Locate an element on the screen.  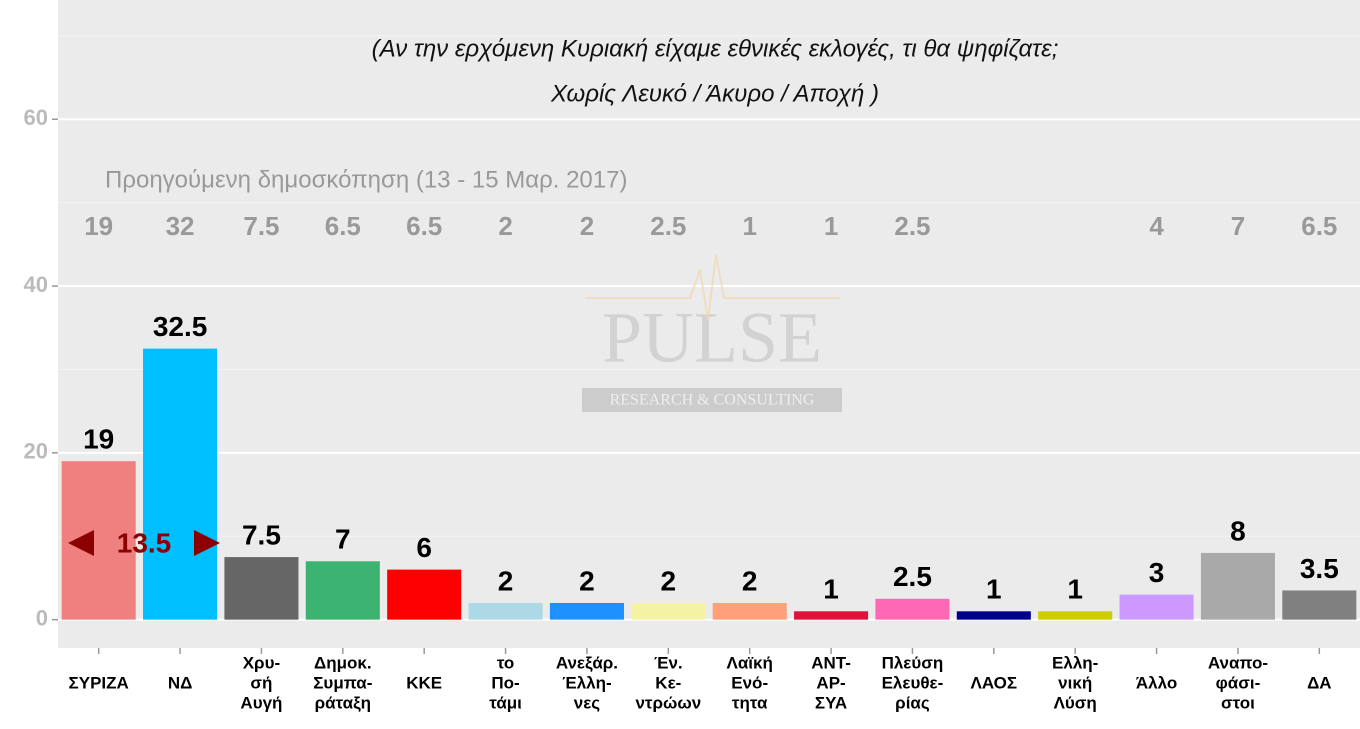
previous-value: 7.5 is located at coordinates (261, 226).